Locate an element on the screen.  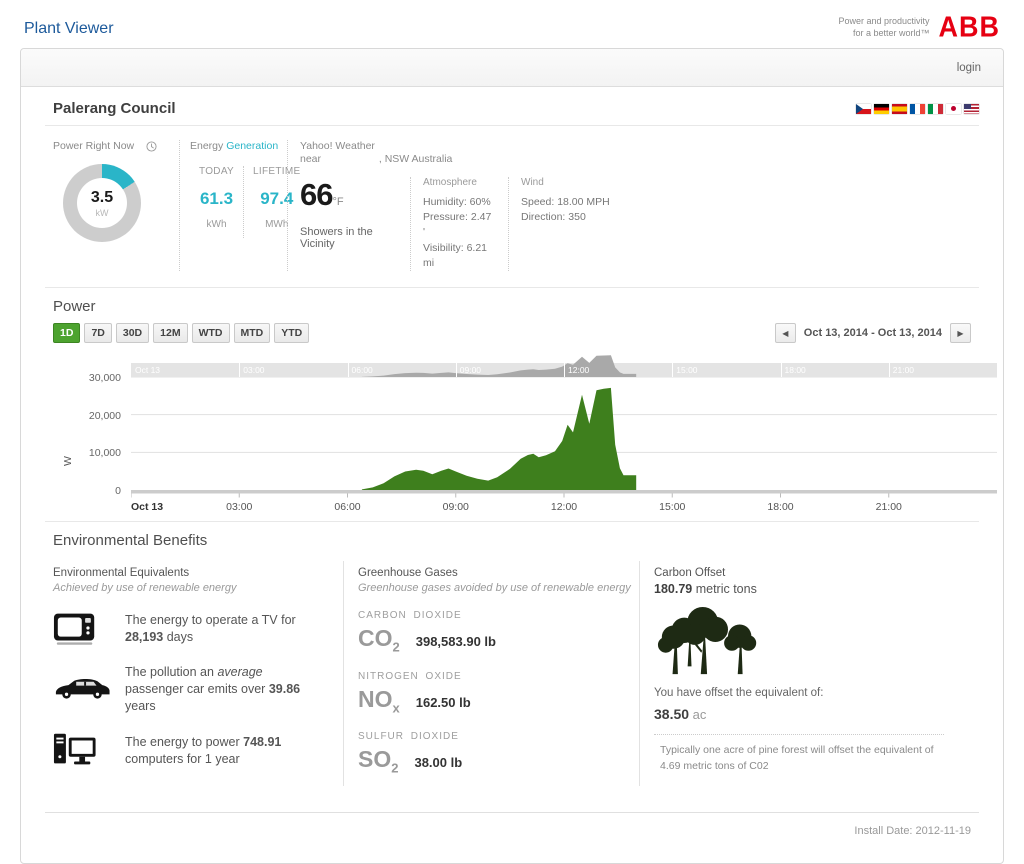
y-axis-labels: W 0 10,000 20,000 30,000 is located at coordinates (93, 434).